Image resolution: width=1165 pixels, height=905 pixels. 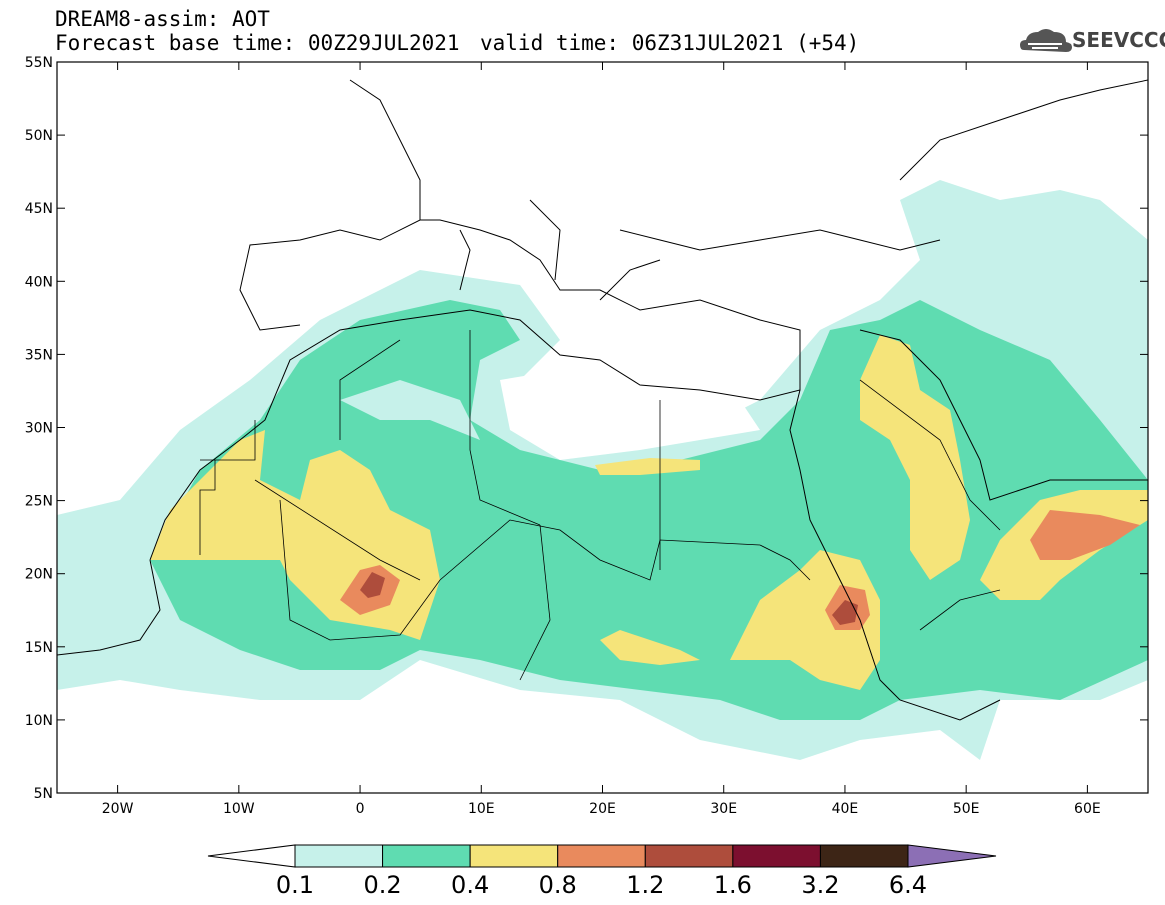 What do you see at coordinates (952, 856) in the screenshot?
I see `colorbar-high-arrow` at bounding box center [952, 856].